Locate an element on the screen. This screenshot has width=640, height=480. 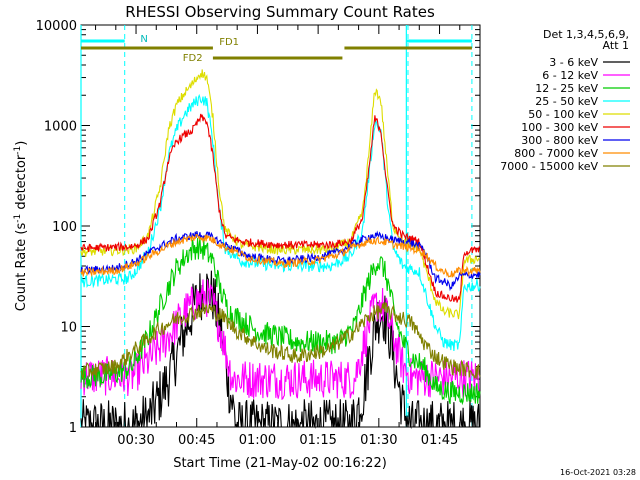
y-label-main: Count Rate (s is located at coordinates (21, 267).